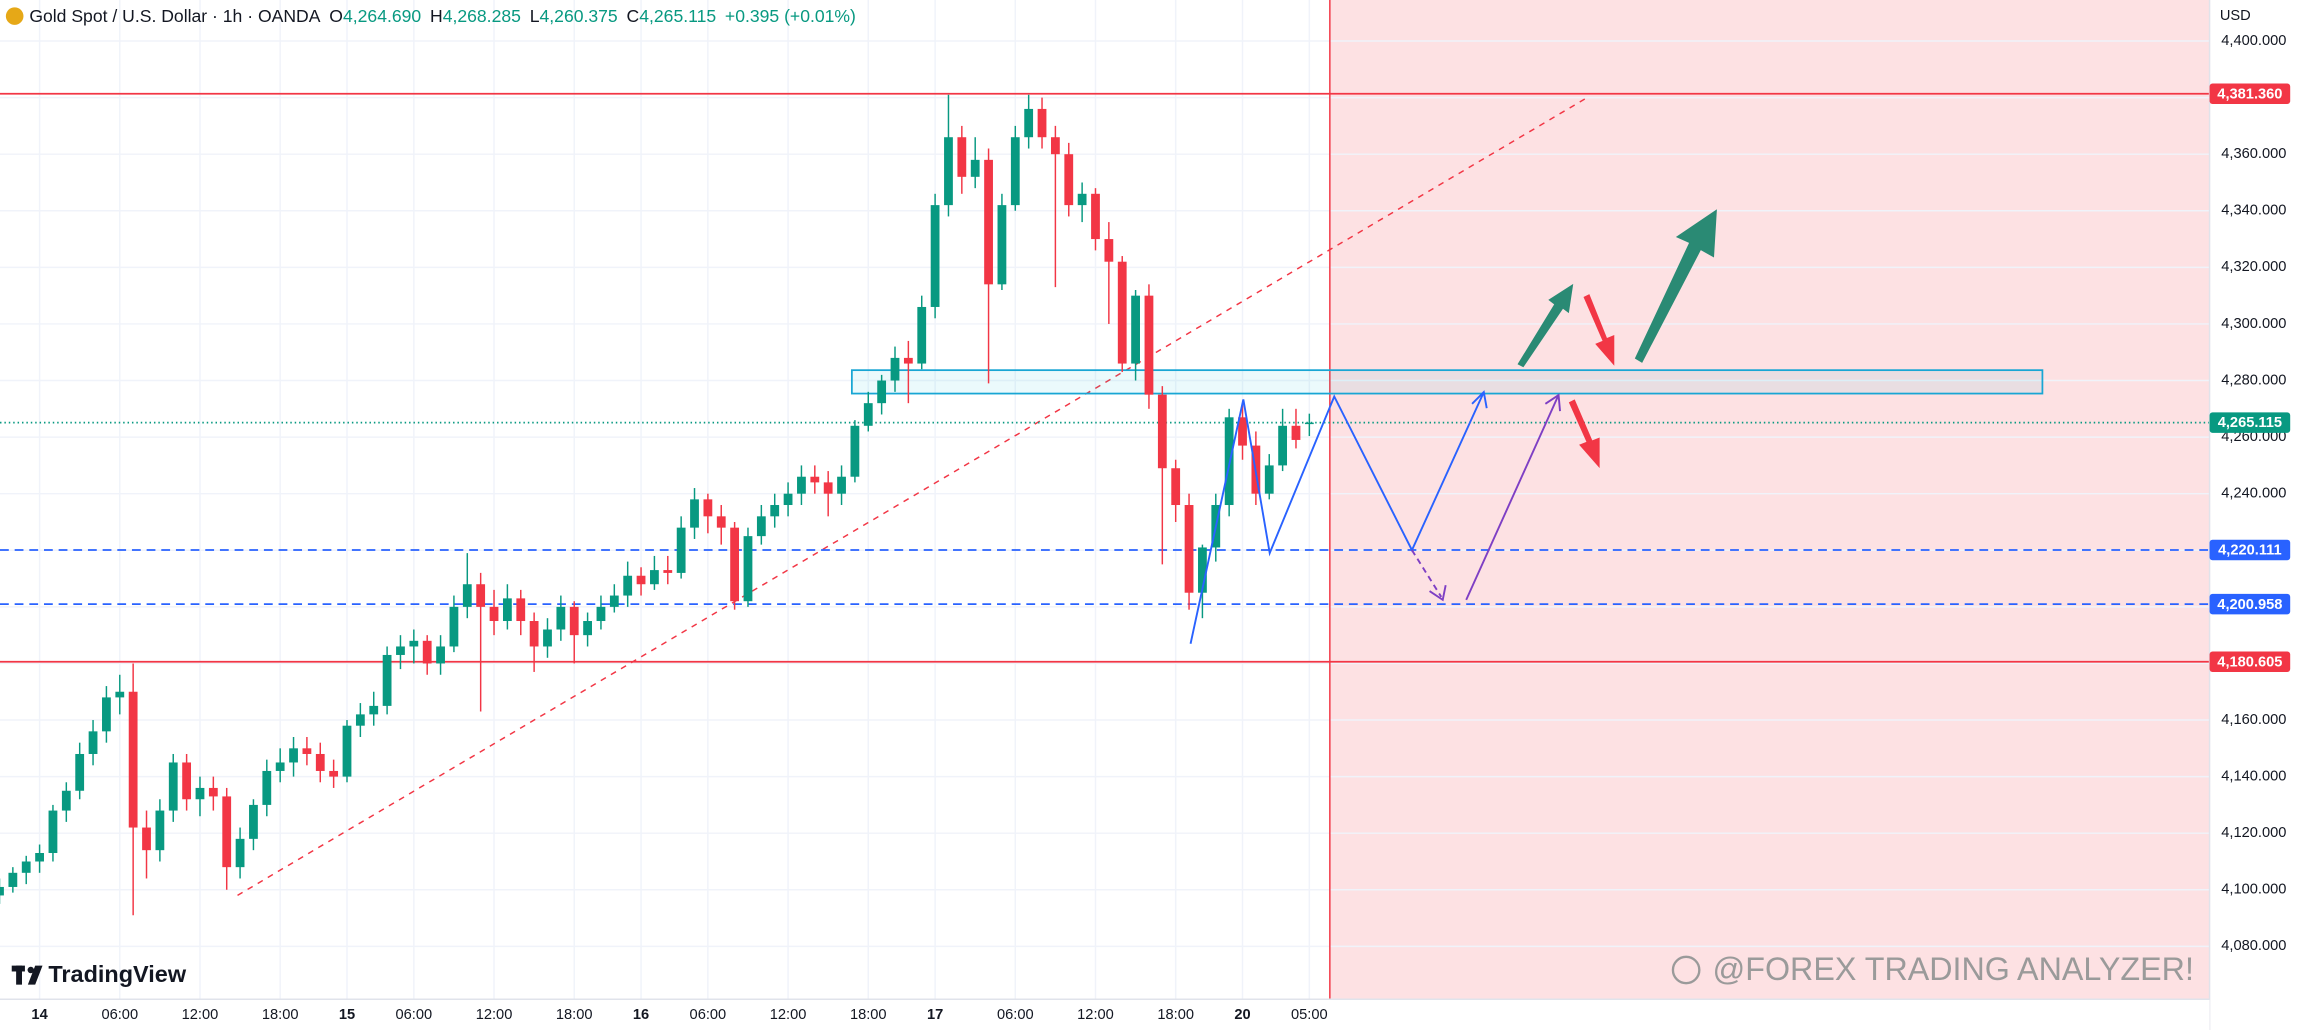 This screenshot has width=2299, height=1030. What do you see at coordinates (382, 15) in the screenshot?
I see `ohlc-value: 4,264.690` at bounding box center [382, 15].